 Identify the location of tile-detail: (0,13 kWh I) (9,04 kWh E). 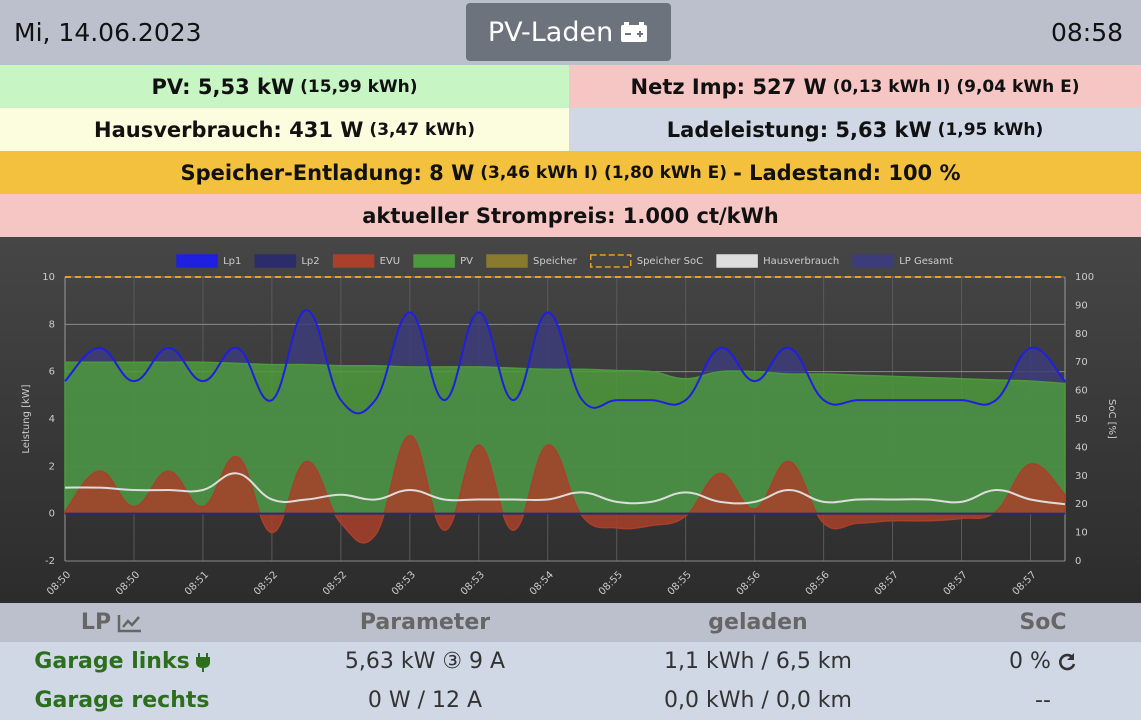
(956, 86).